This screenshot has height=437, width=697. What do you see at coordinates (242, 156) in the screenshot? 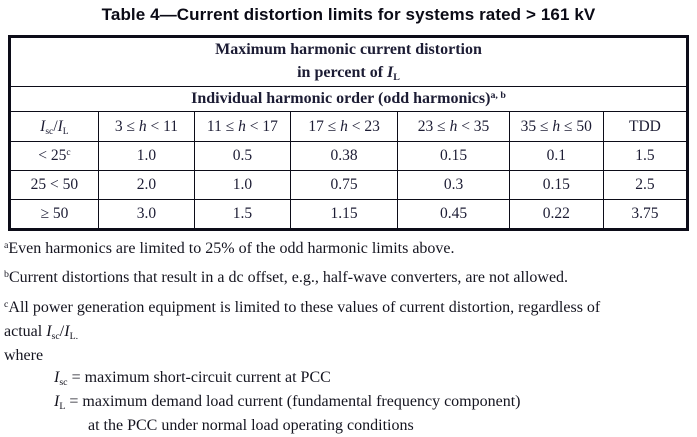
I see `table-cell: 0.5` at bounding box center [242, 156].